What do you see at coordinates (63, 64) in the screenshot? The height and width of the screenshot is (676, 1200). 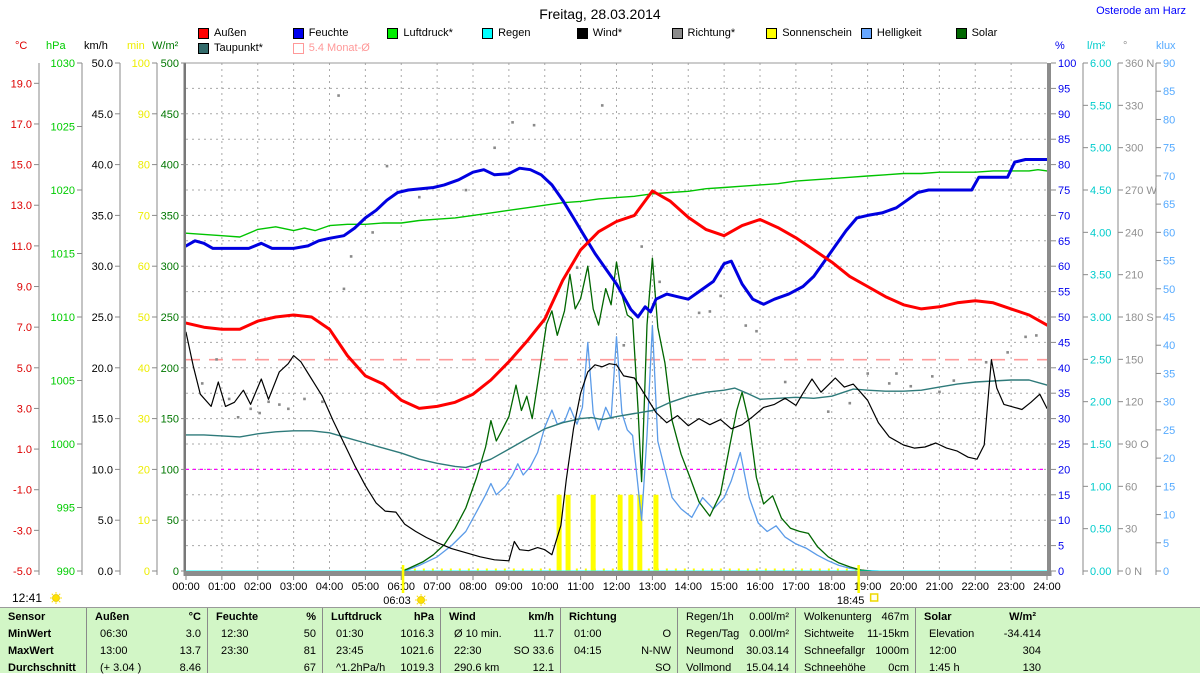 I see `svg-text: 1030` at bounding box center [63, 64].